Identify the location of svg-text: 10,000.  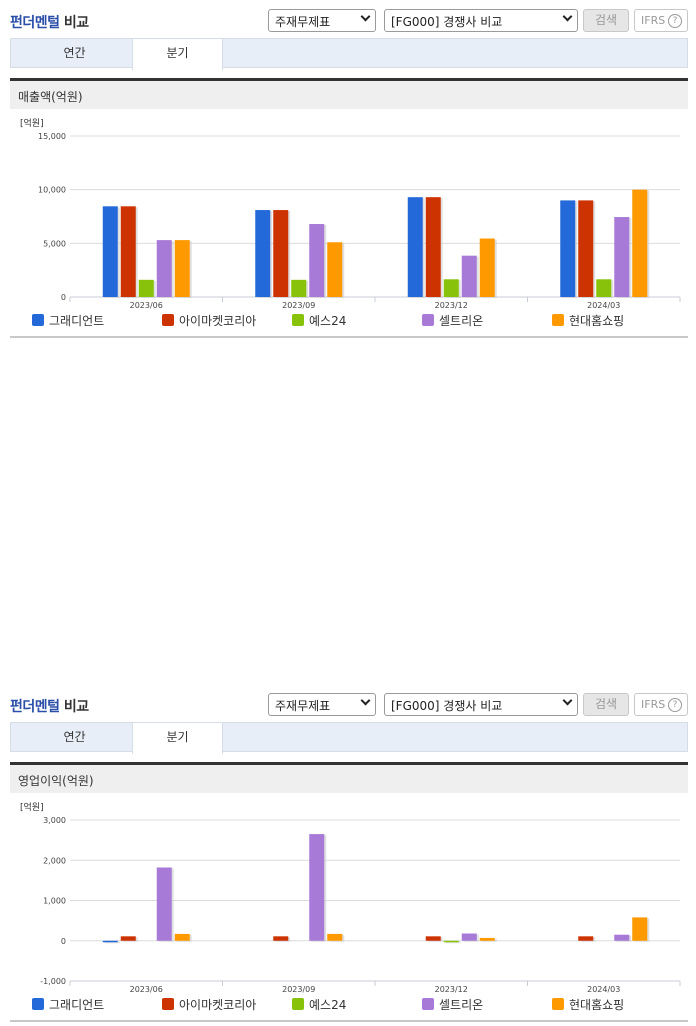
(52, 190).